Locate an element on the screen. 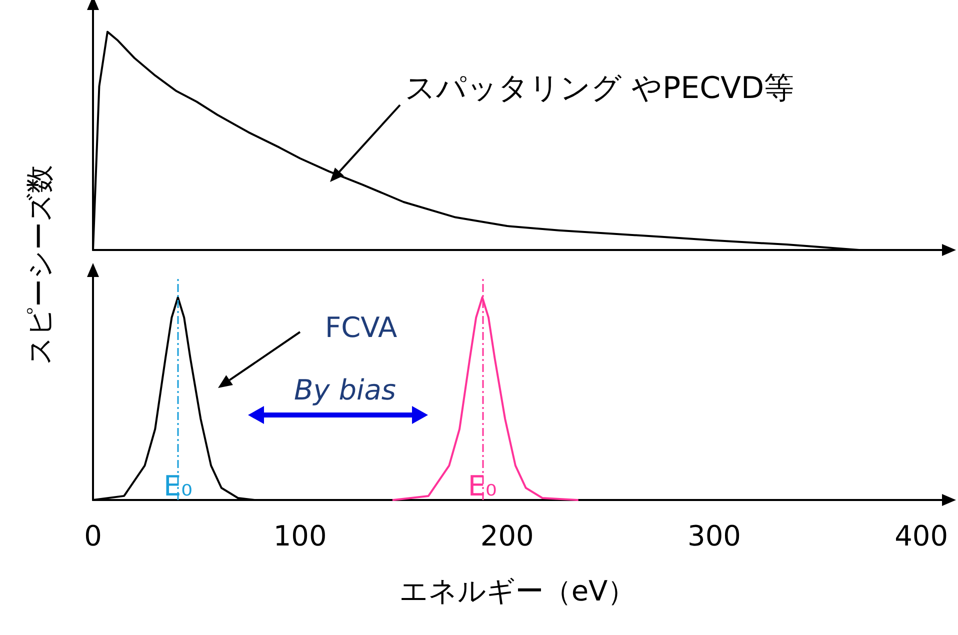 The image size is (958, 635). y-axis-title: スピーシーズ数 is located at coordinates (39, 265).